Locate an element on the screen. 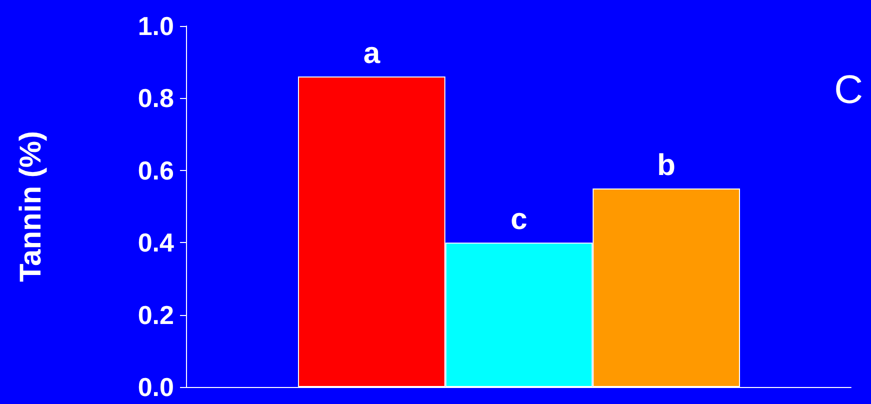 The image size is (871, 404). y-axis-title: Tannin (%) is located at coordinates (31, 206).